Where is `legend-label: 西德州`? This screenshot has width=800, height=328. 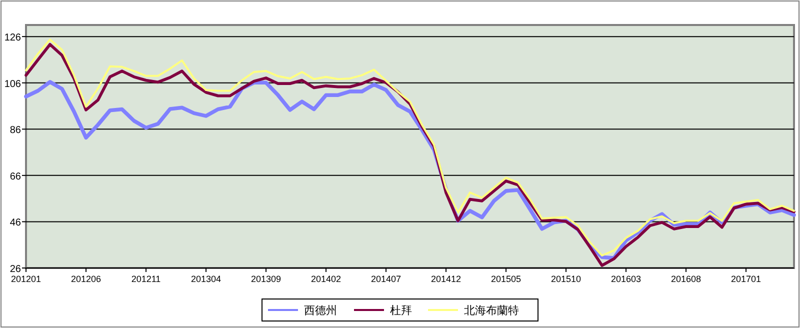 legend-label: 西德州 is located at coordinates (320, 310).